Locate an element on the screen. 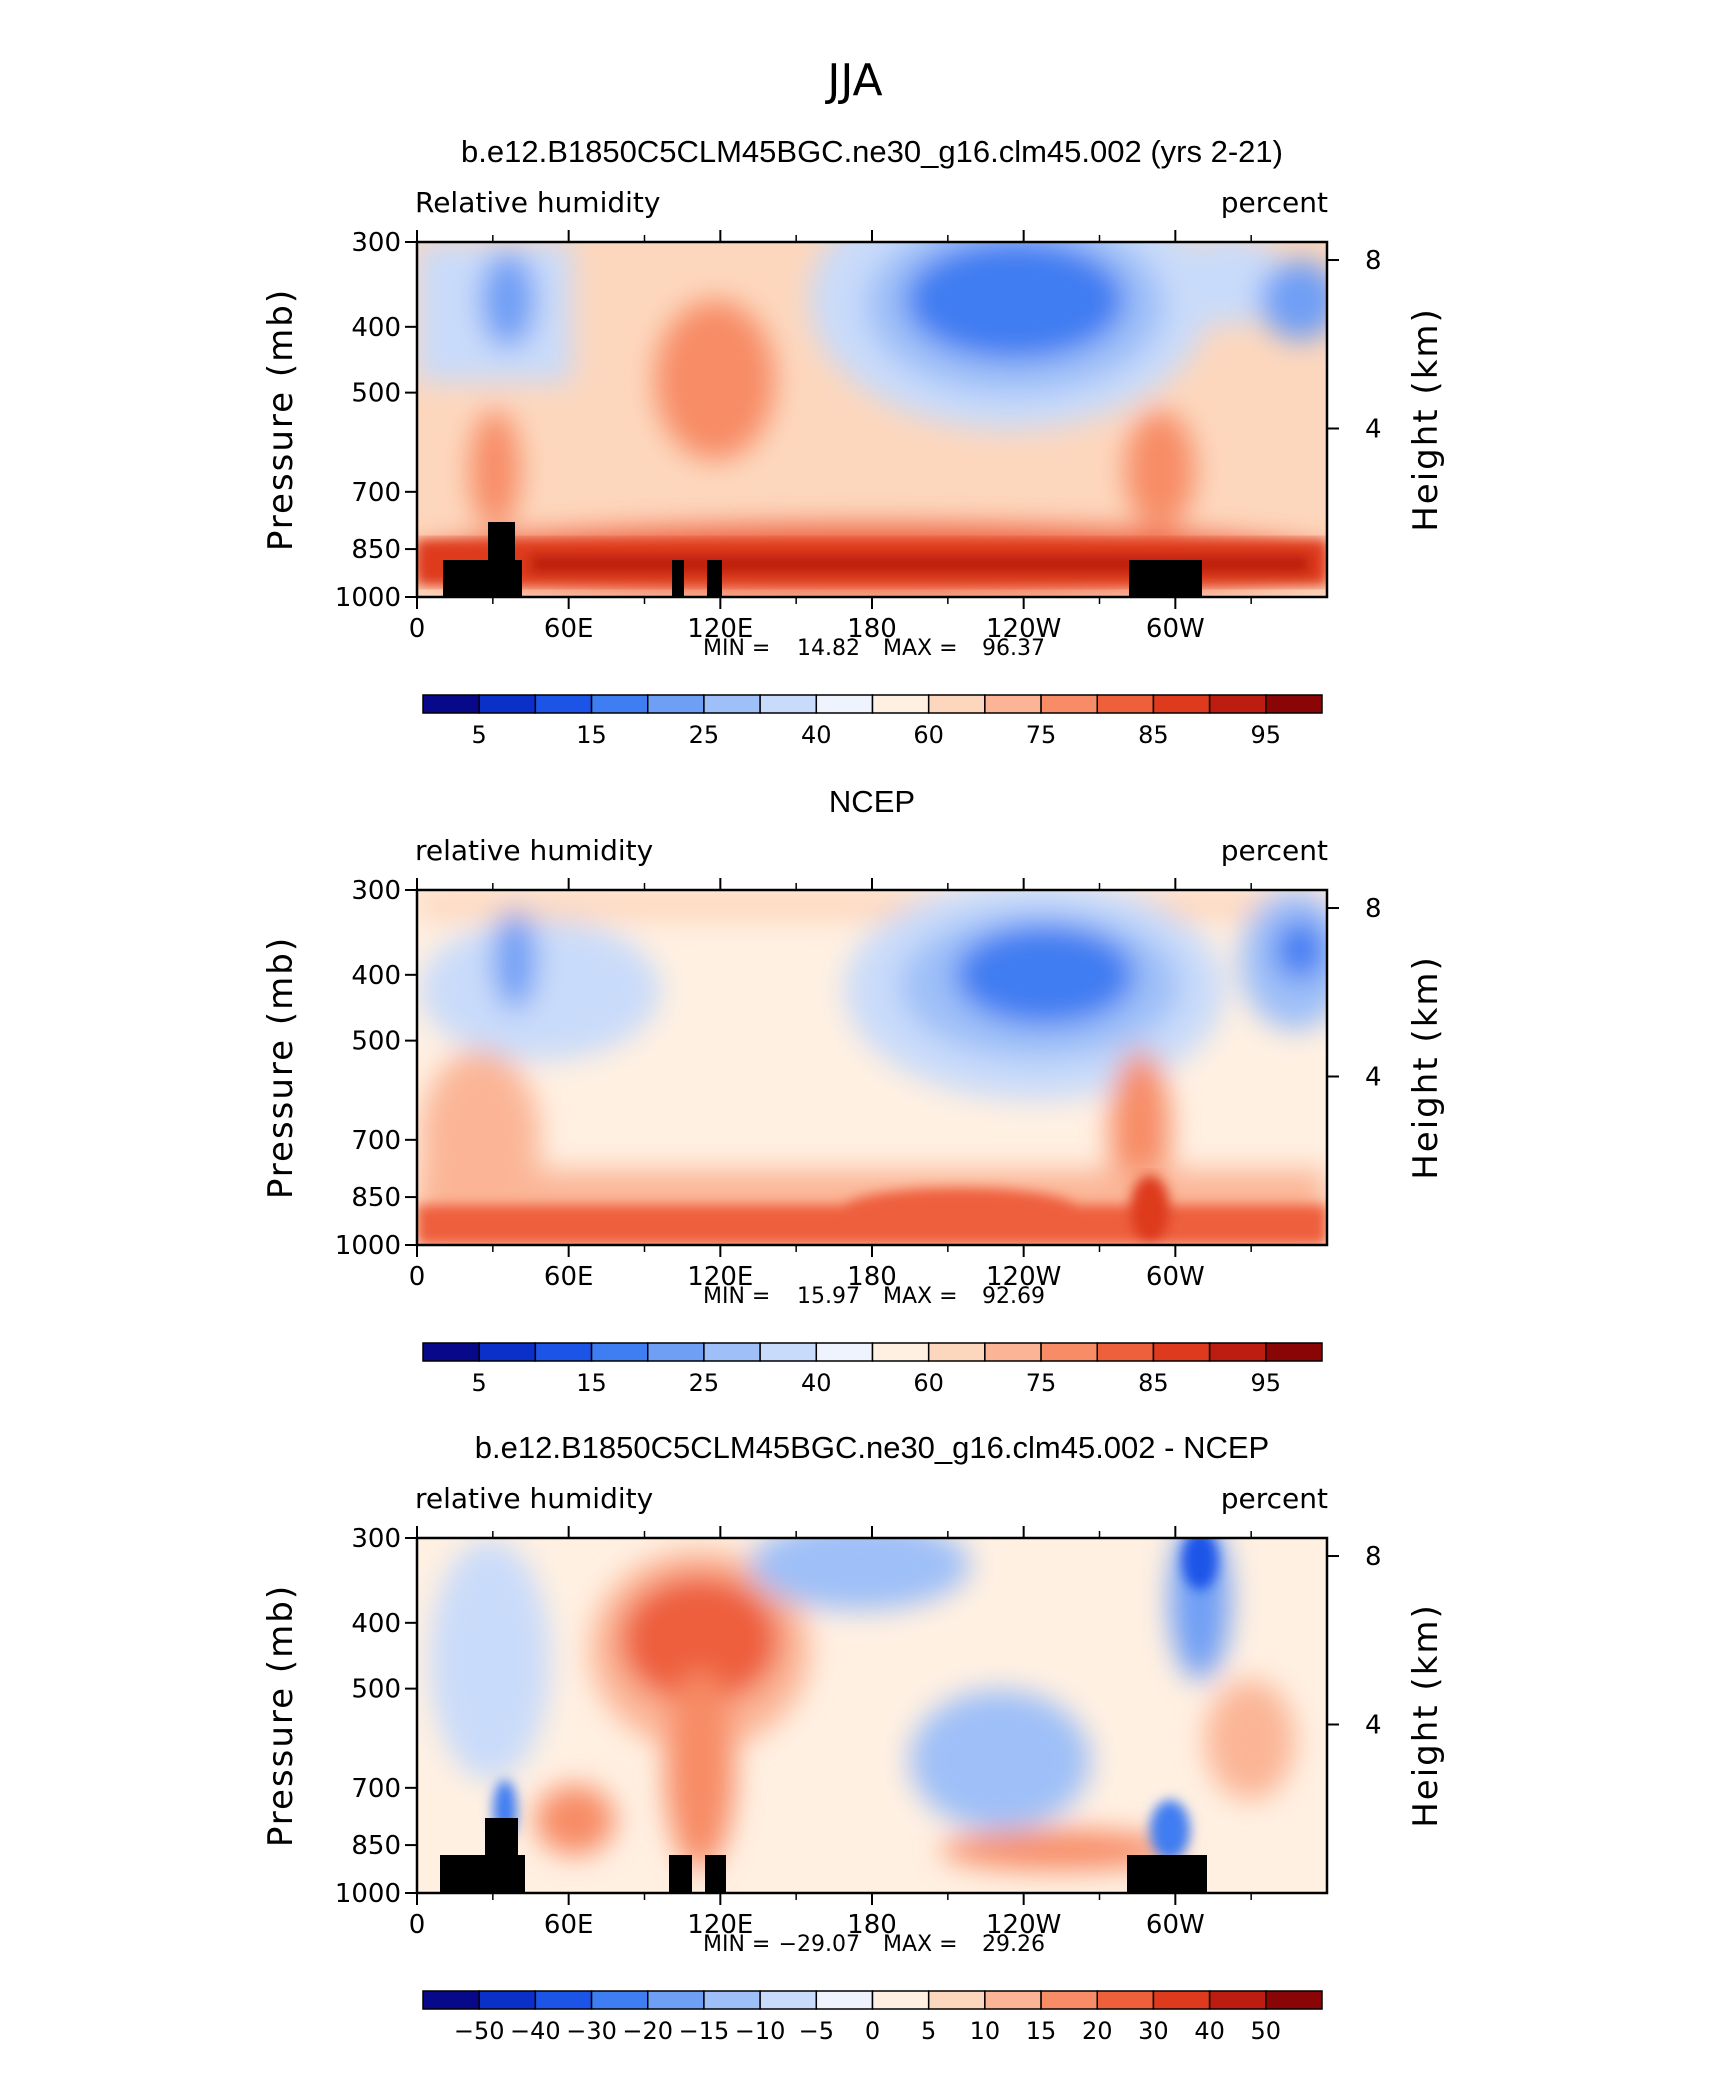  max-value: 92.69 is located at coordinates (1013, 1296).